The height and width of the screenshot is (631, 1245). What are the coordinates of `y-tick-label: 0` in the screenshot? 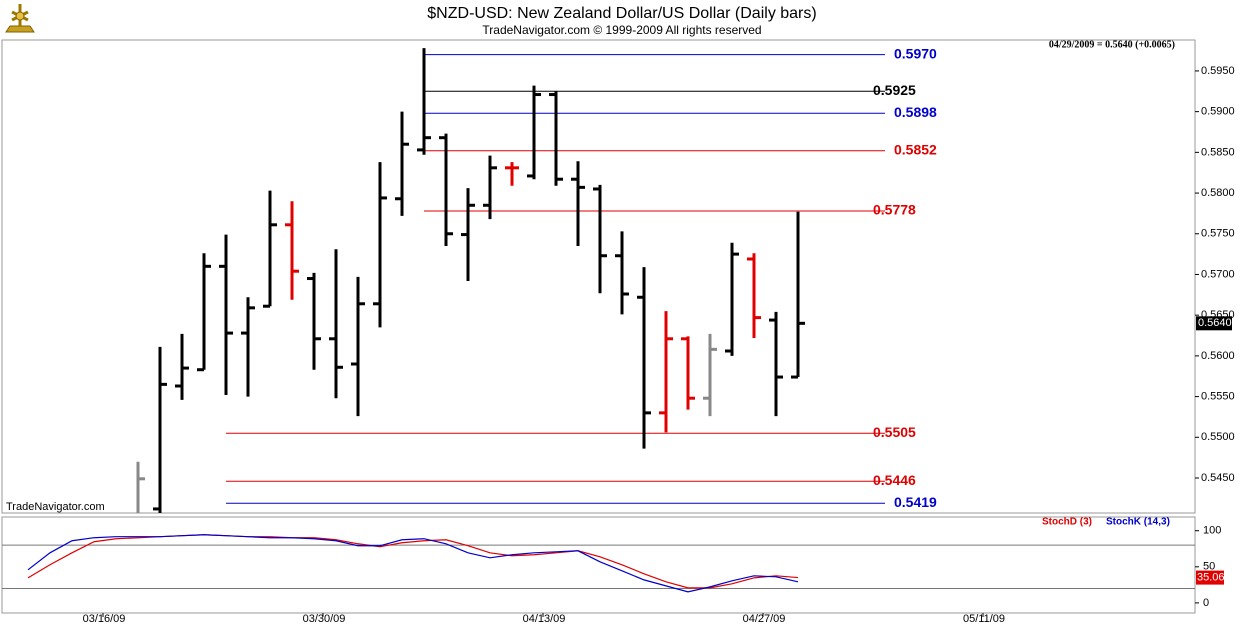 It's located at (1206, 603).